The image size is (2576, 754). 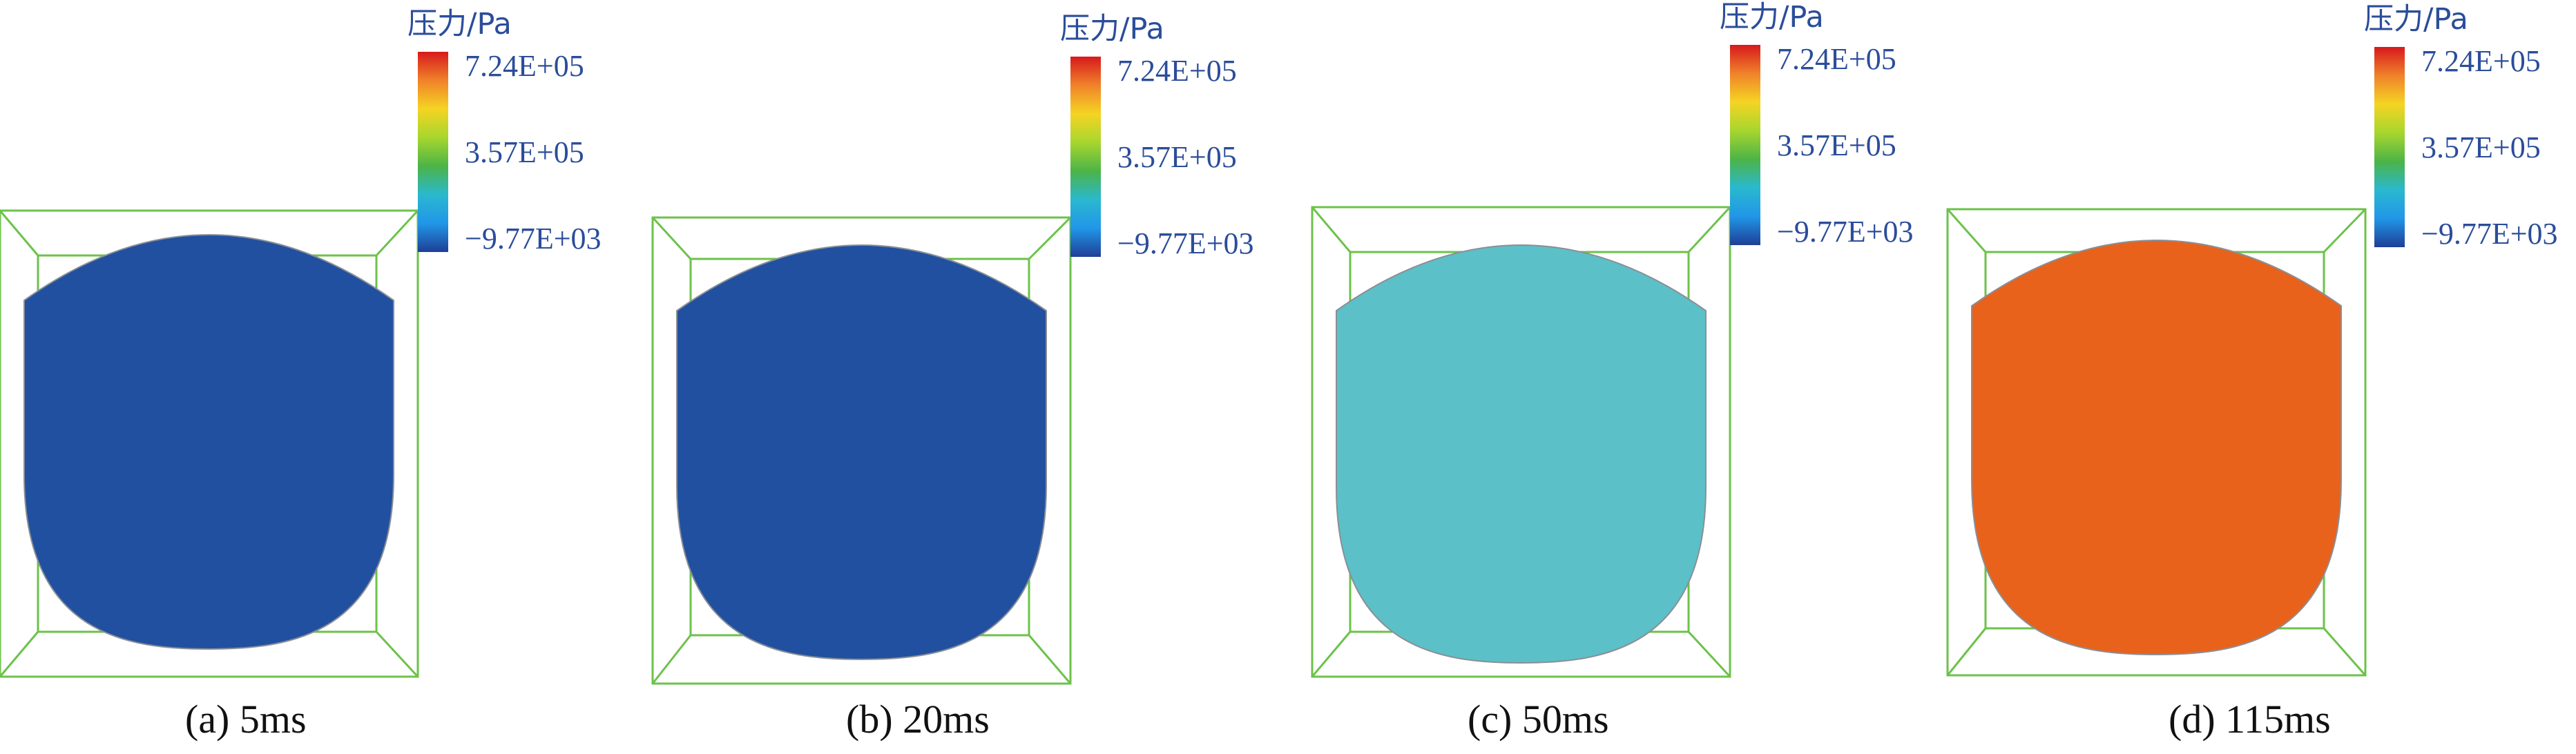 What do you see at coordinates (1538, 719) in the screenshot?
I see `panel-caption: (c) 50ms` at bounding box center [1538, 719].